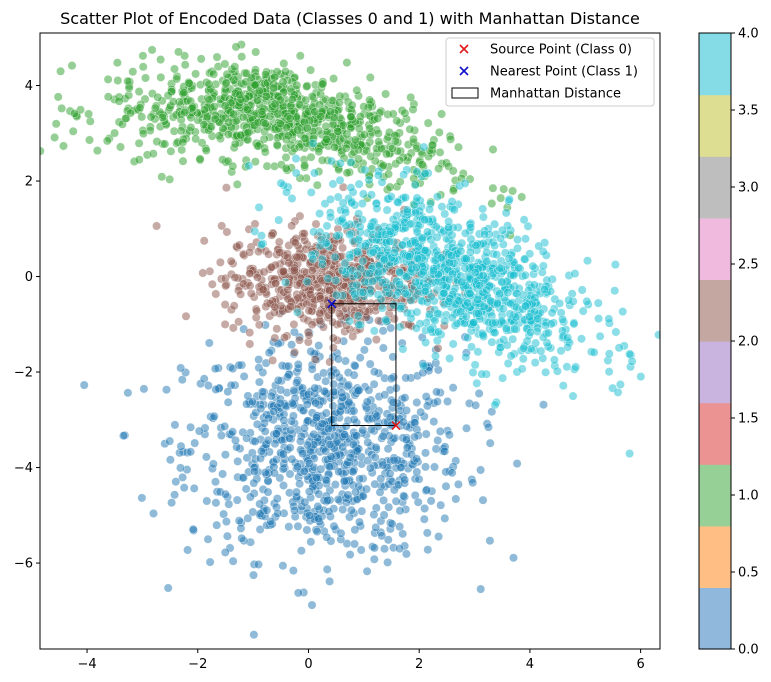  What do you see at coordinates (197, 664) in the screenshot?
I see `x-tick-label: −2` at bounding box center [197, 664].